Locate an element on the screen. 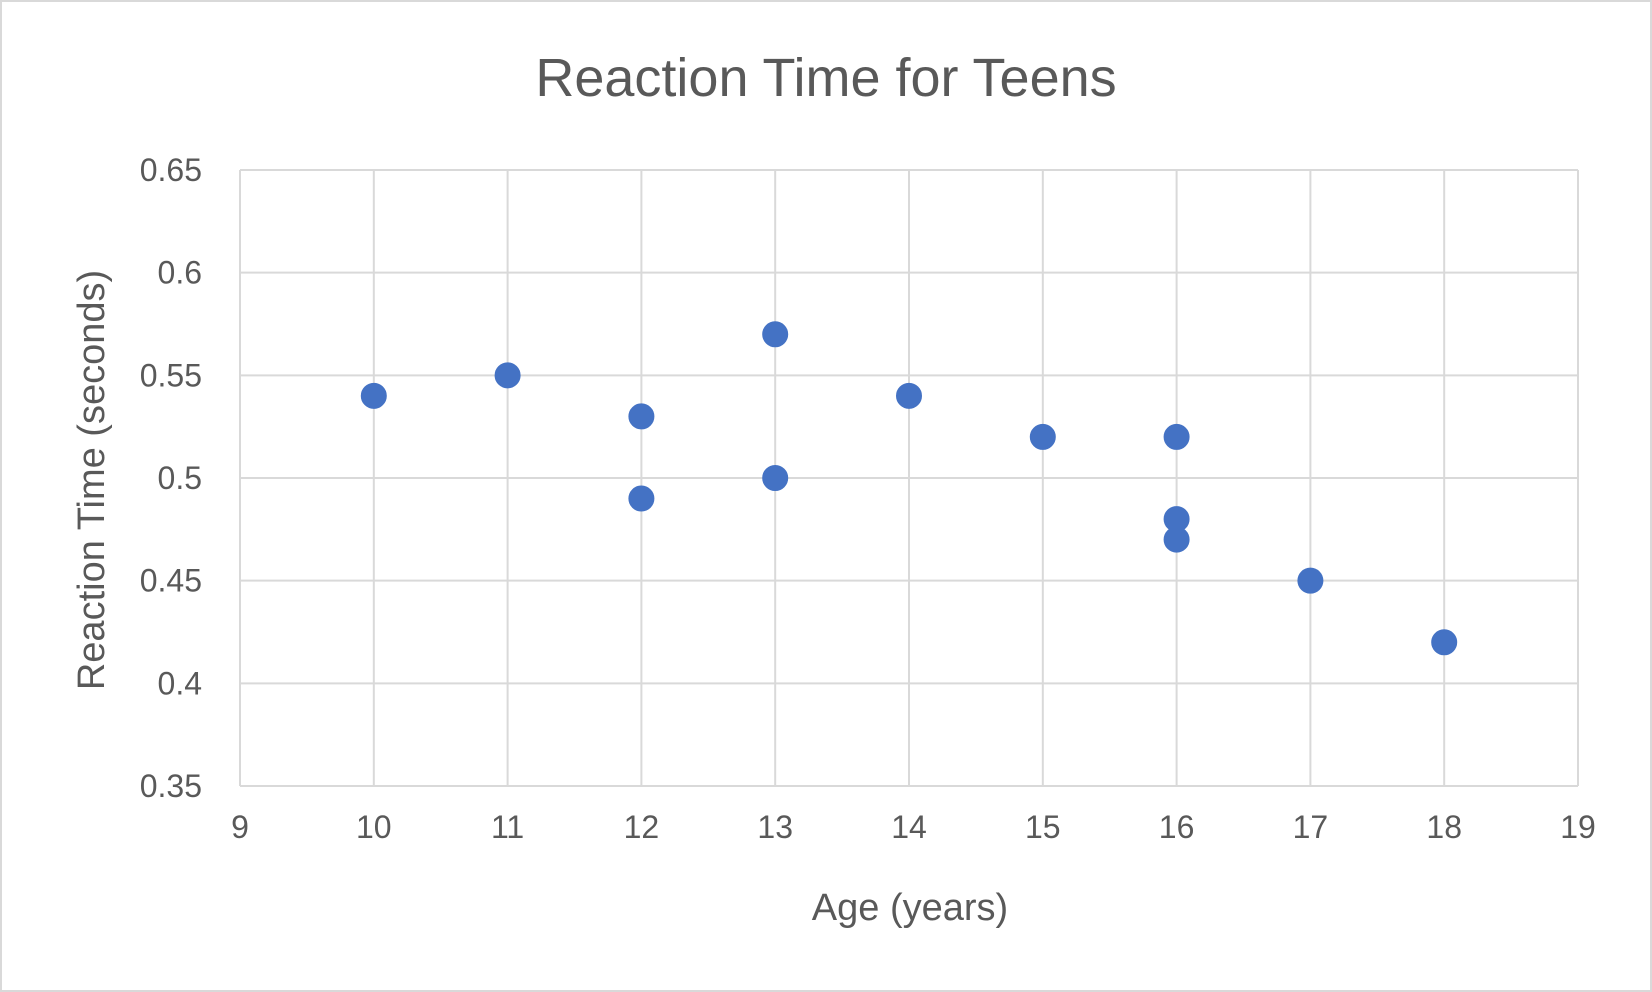 The height and width of the screenshot is (992, 1652). x-tick-label: 14 is located at coordinates (909, 827).